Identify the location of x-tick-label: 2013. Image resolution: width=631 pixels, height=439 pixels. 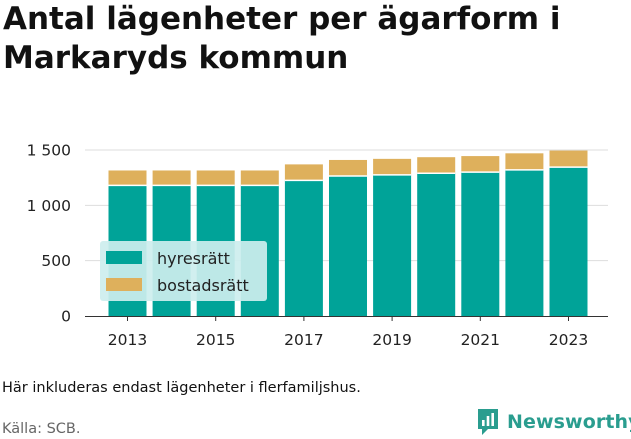
(127, 340).